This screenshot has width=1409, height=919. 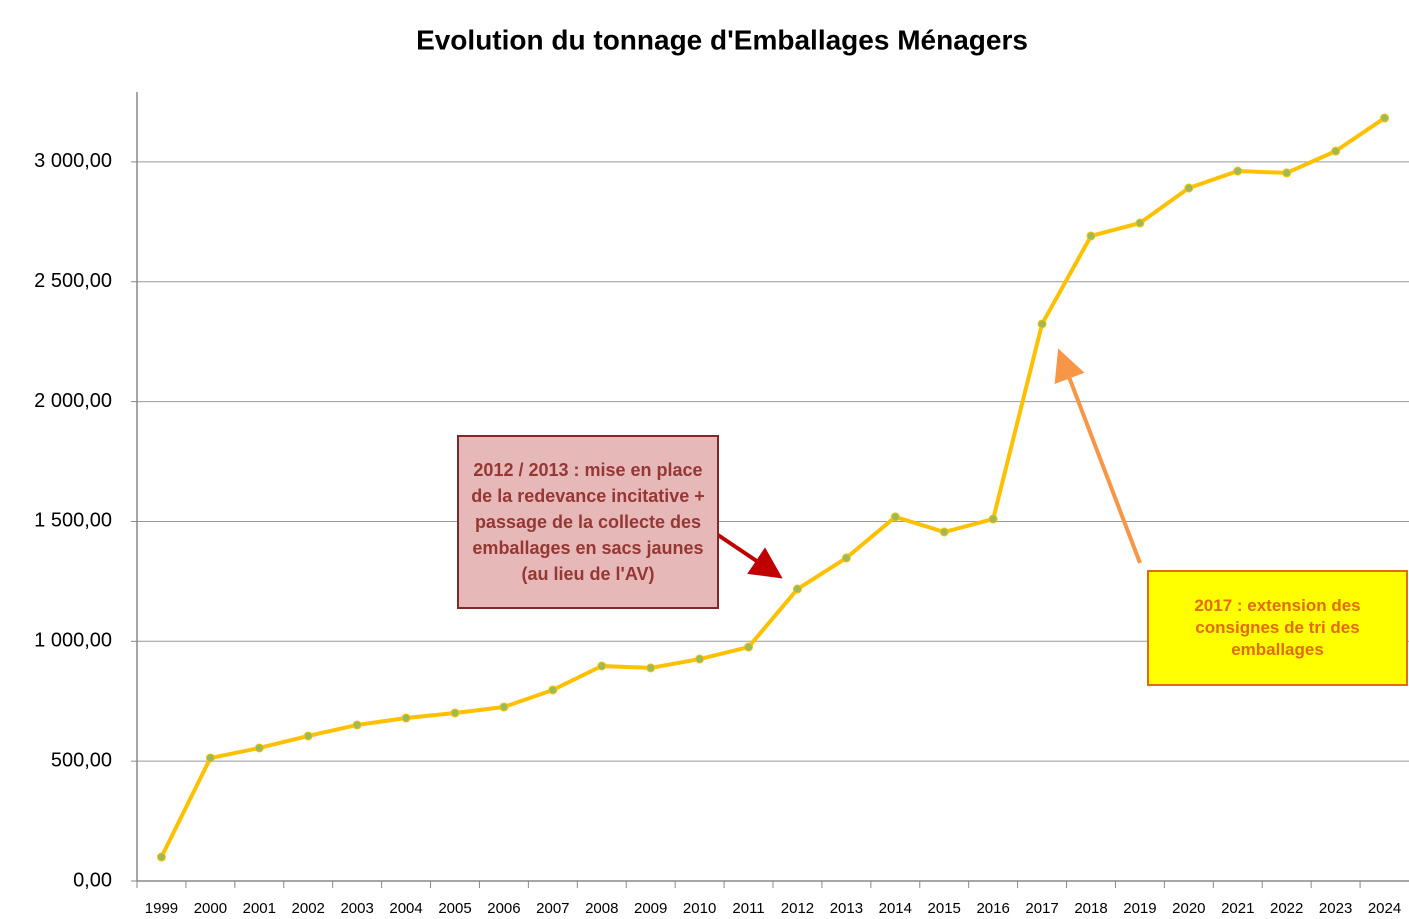 I want to click on x-tick-label: 2022, so click(x=1286, y=908).